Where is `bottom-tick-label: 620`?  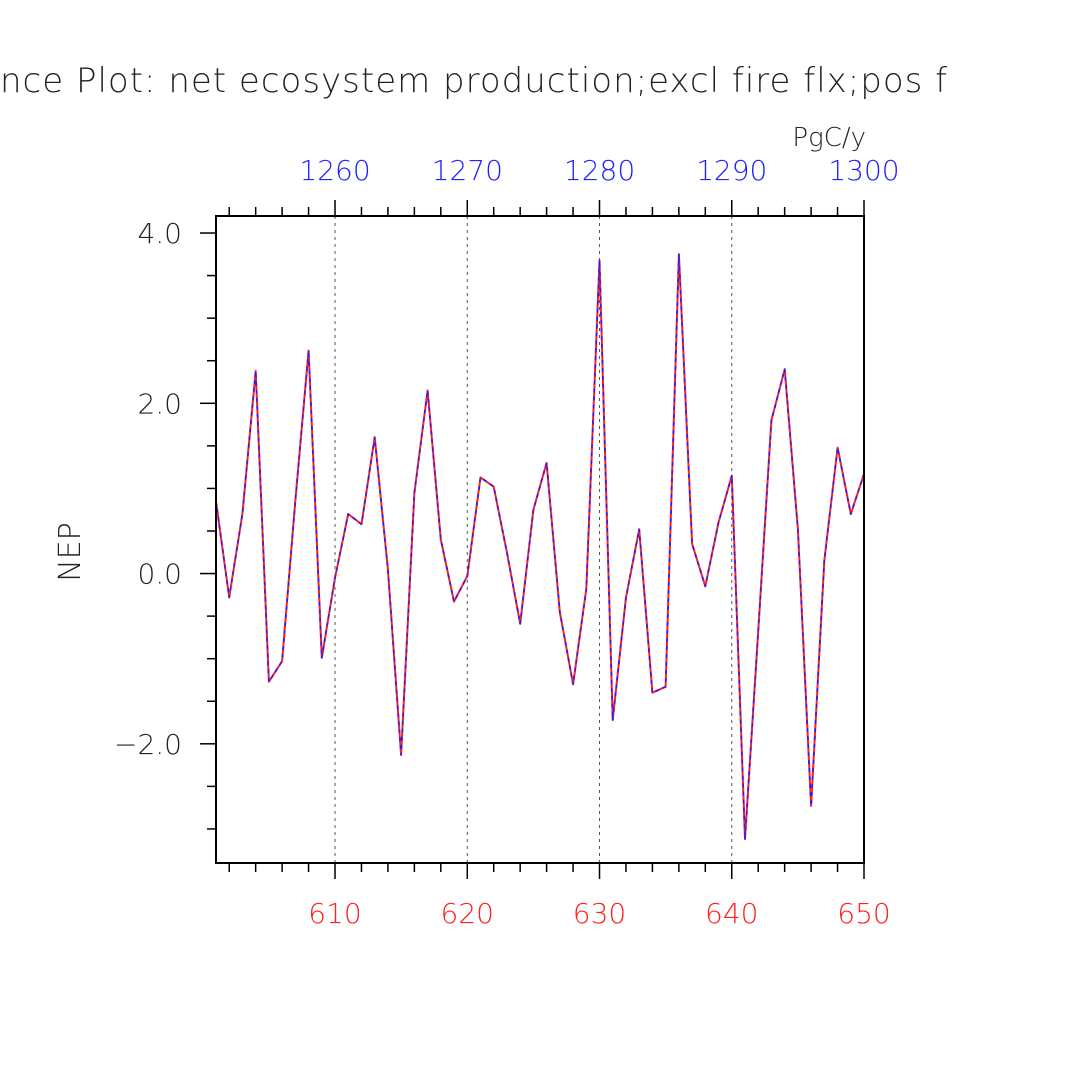
bottom-tick-label: 620 is located at coordinates (467, 913).